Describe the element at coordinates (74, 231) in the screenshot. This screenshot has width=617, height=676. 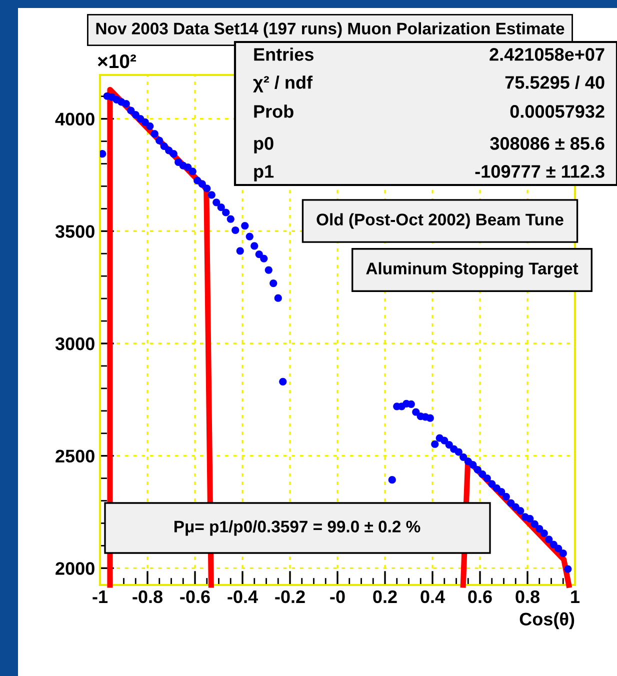
I see `y-tick-label: 3500` at that location.